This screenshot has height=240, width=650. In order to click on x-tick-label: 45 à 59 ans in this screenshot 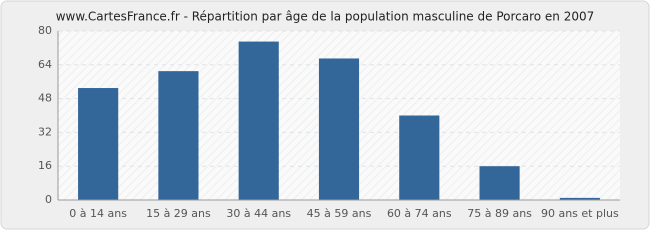, I will do `click(339, 213)`.